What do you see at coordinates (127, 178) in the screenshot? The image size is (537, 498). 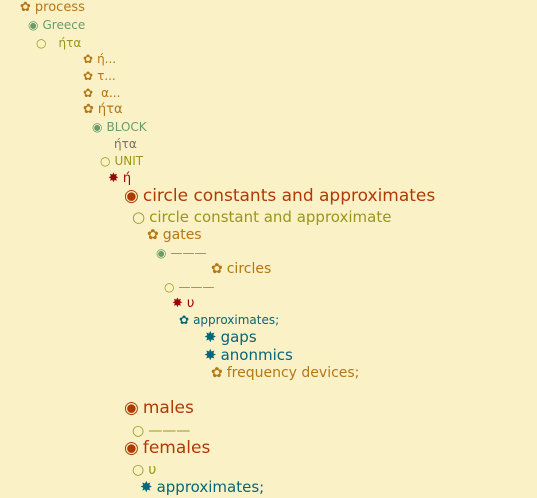 I see `node-label: ή` at bounding box center [127, 178].